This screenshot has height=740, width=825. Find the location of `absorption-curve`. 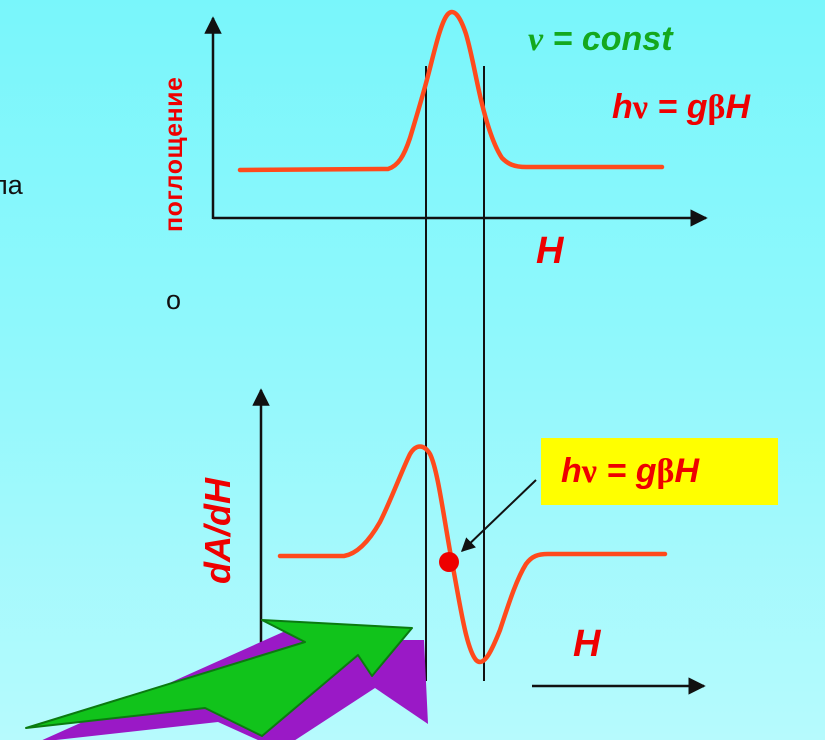

absorption-curve is located at coordinates (451, 91).